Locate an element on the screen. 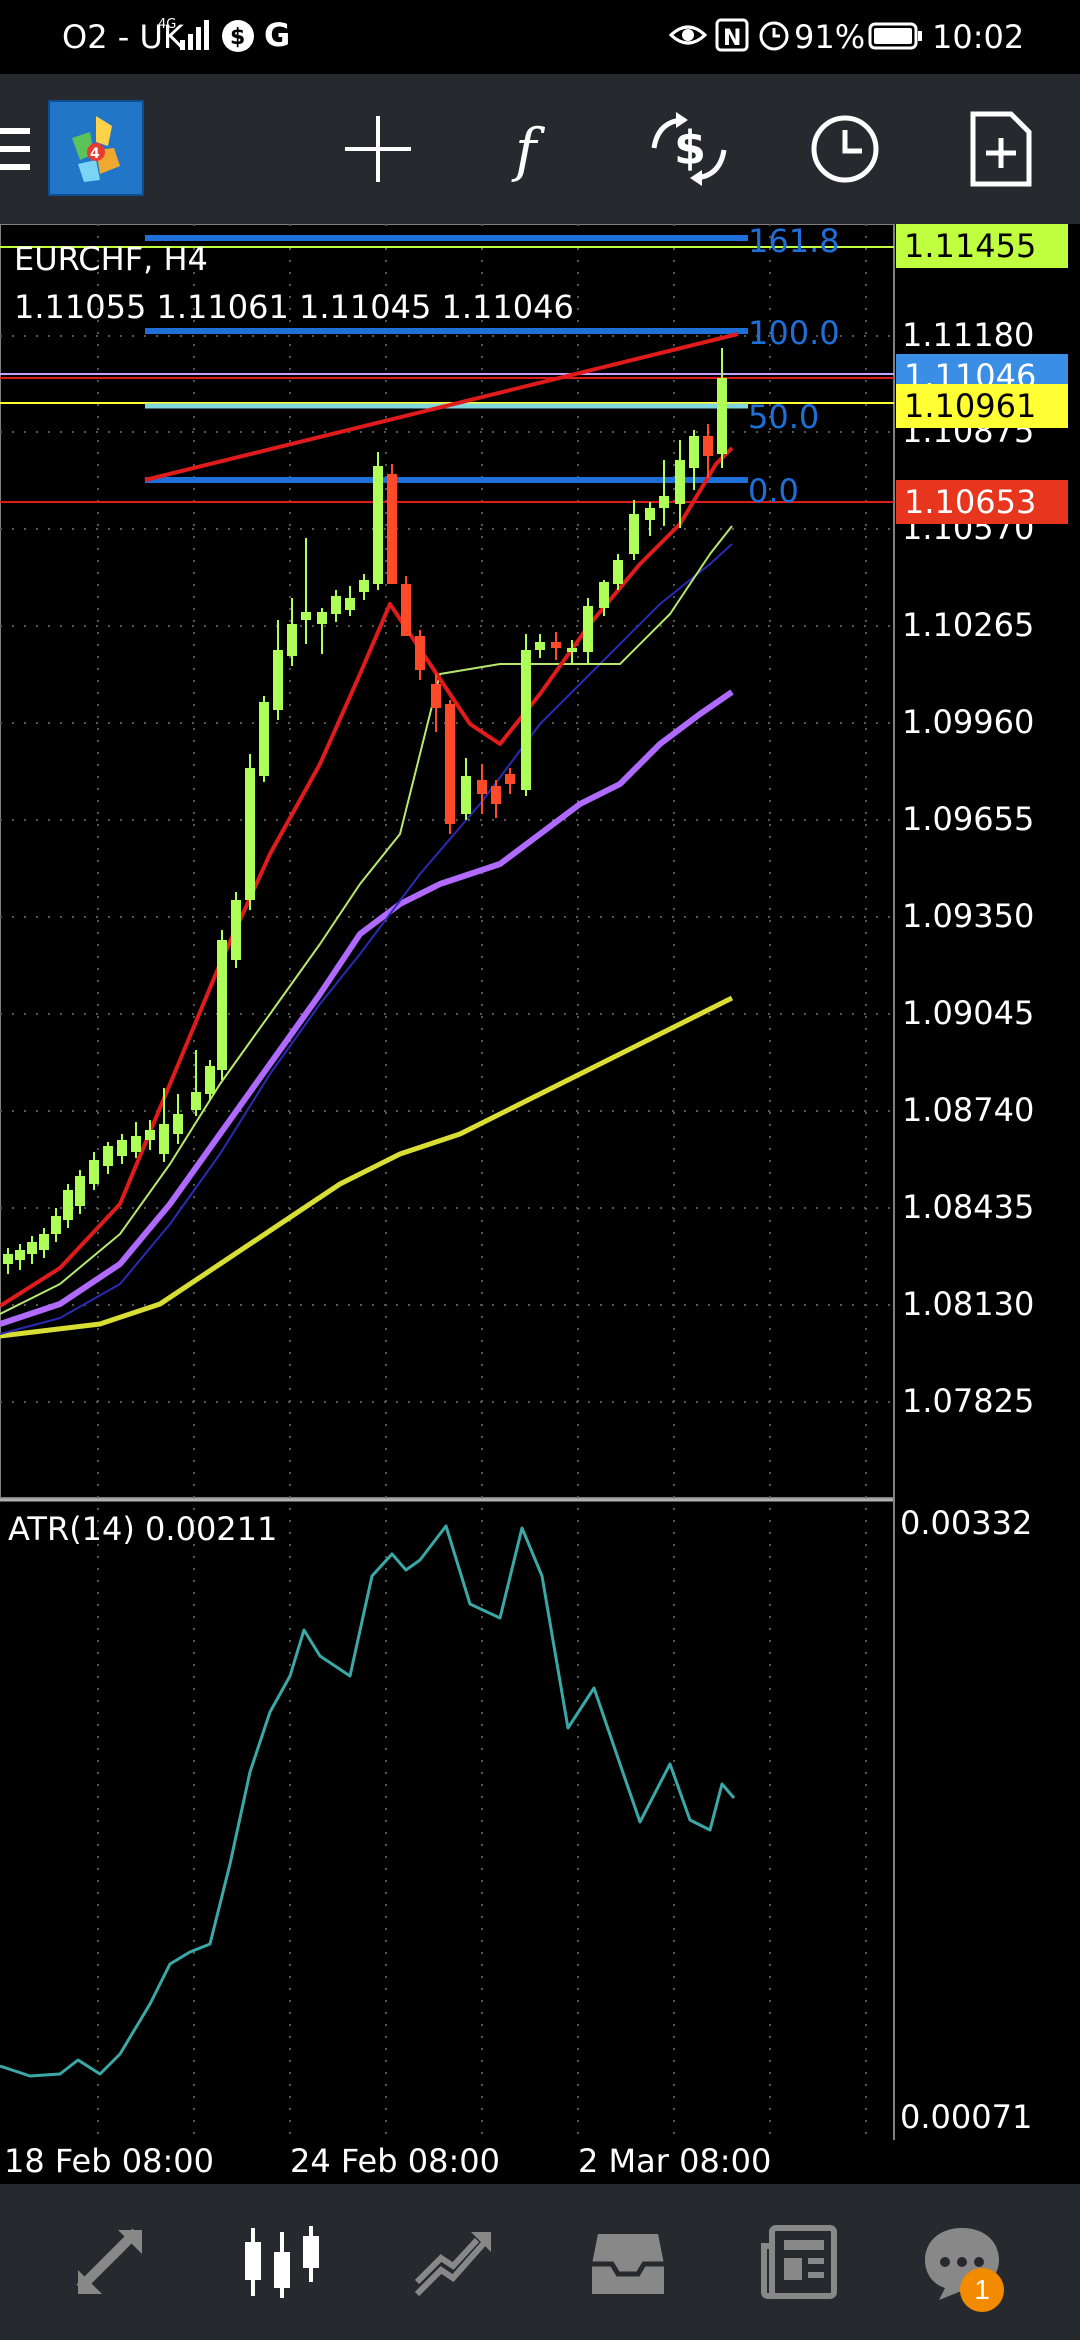  new-order-button is located at coordinates (1001, 149).